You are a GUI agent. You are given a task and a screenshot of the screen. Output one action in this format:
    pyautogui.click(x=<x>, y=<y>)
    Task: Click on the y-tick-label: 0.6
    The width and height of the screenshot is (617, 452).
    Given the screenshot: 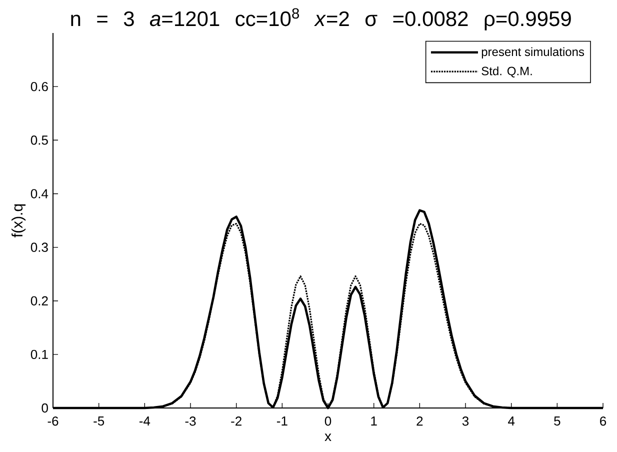 What is the action you would take?
    pyautogui.click(x=39, y=87)
    